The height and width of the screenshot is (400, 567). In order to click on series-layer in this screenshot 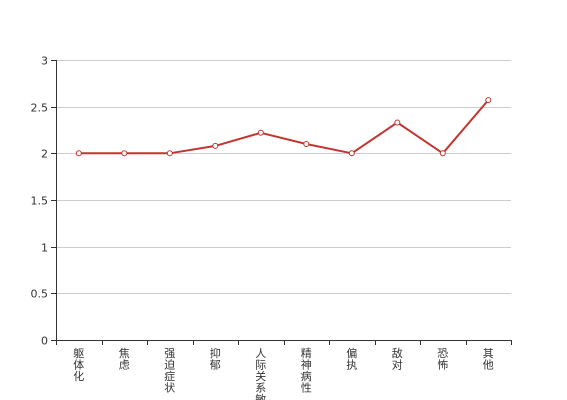, I will do `click(283, 127)`.